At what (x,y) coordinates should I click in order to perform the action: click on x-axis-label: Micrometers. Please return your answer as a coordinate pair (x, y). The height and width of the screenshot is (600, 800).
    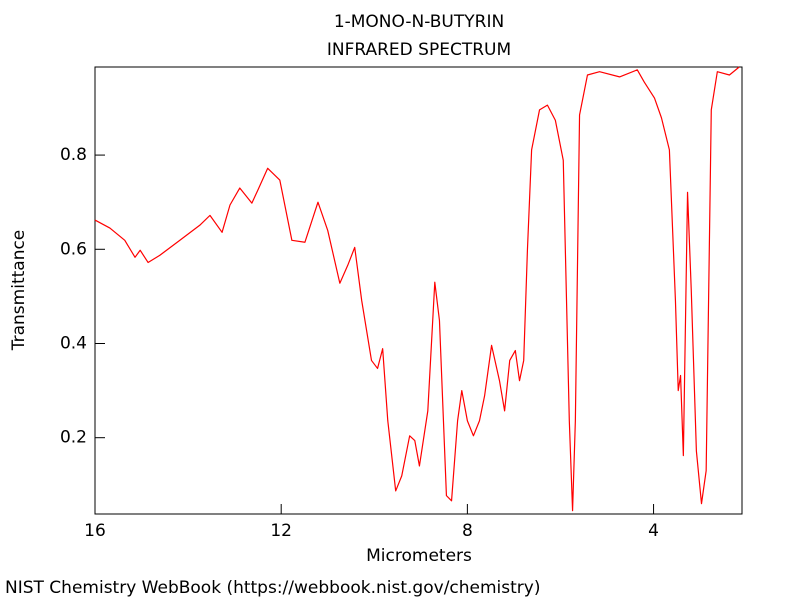
    Looking at the image, I should click on (419, 556).